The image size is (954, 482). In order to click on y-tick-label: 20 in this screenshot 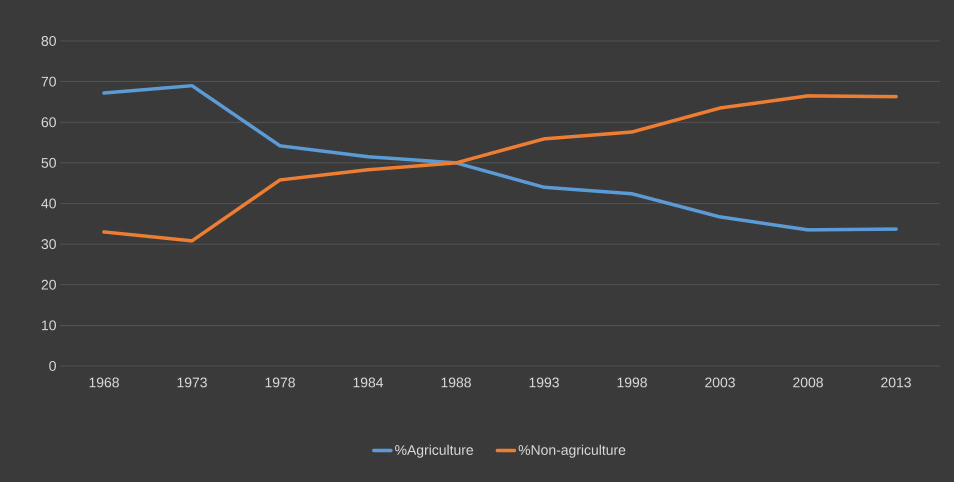, I will do `click(49, 285)`.